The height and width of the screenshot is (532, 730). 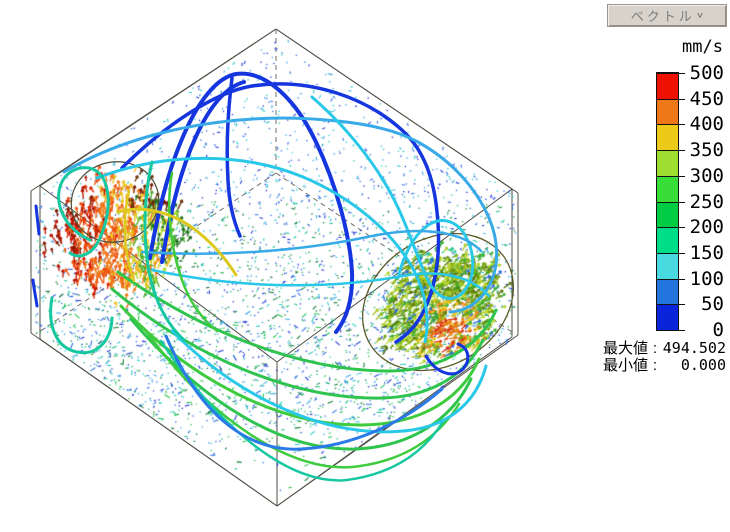 I want to click on max-value-label: 最大値, so click(x=625, y=348).